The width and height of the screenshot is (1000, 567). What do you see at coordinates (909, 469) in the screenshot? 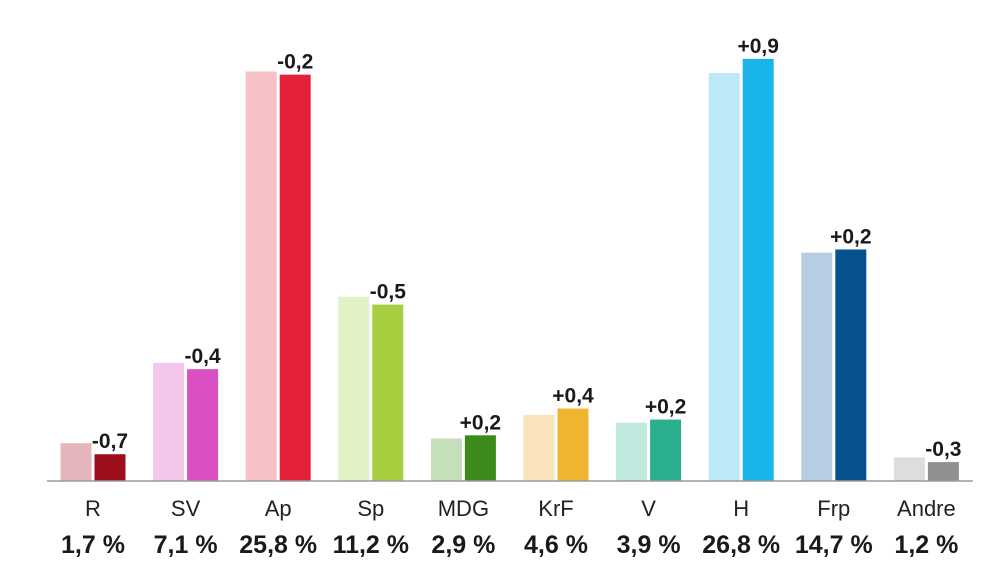
I see `bar-previous-andre` at bounding box center [909, 469].